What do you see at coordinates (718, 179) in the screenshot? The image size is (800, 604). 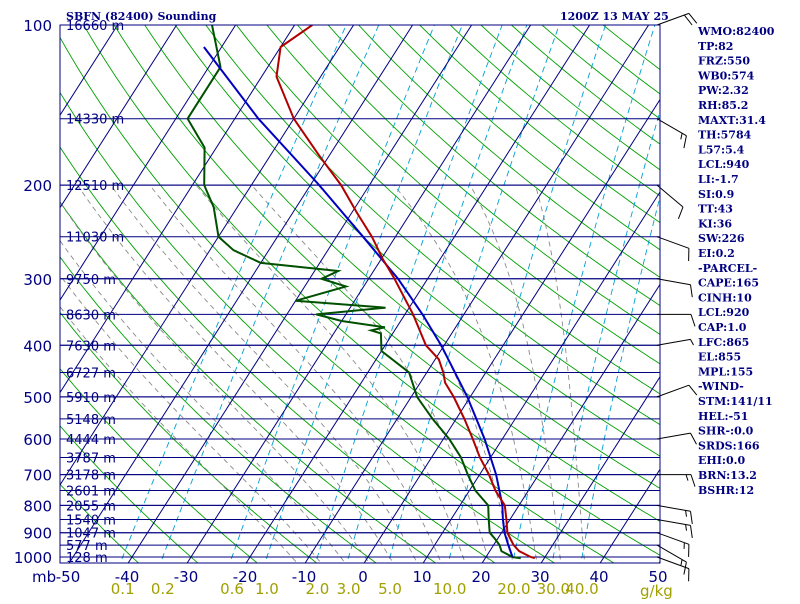 I see `sounding-index: LI:-1.7` at bounding box center [718, 179].